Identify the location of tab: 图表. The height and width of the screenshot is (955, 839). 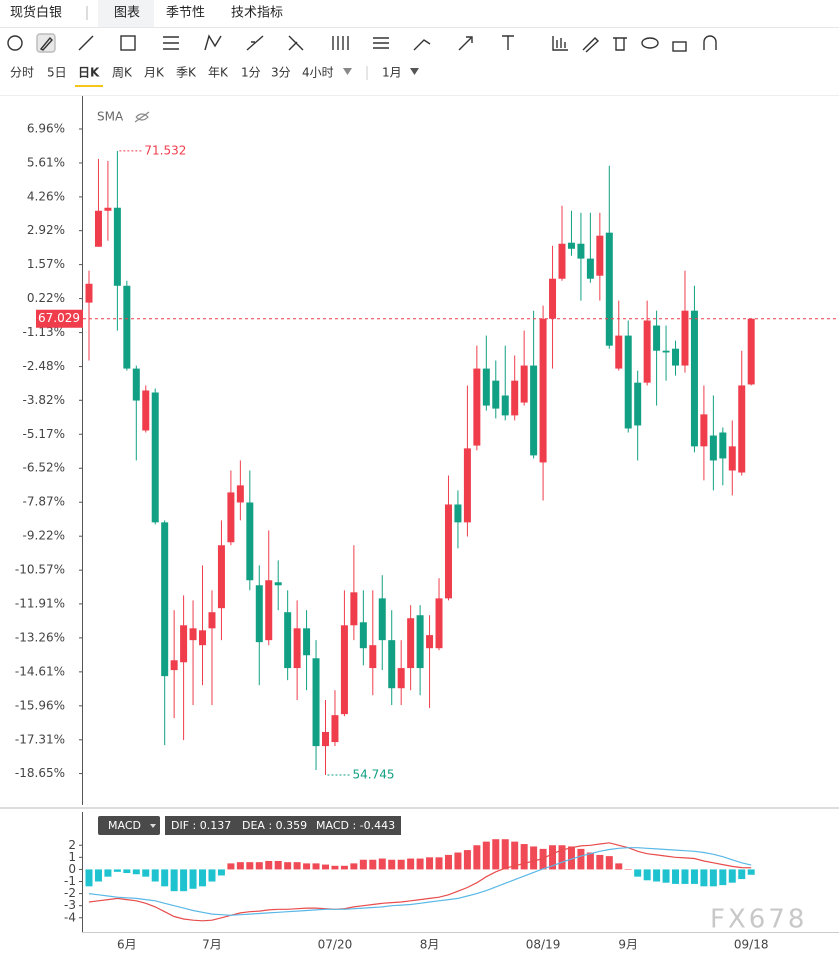
(127, 13).